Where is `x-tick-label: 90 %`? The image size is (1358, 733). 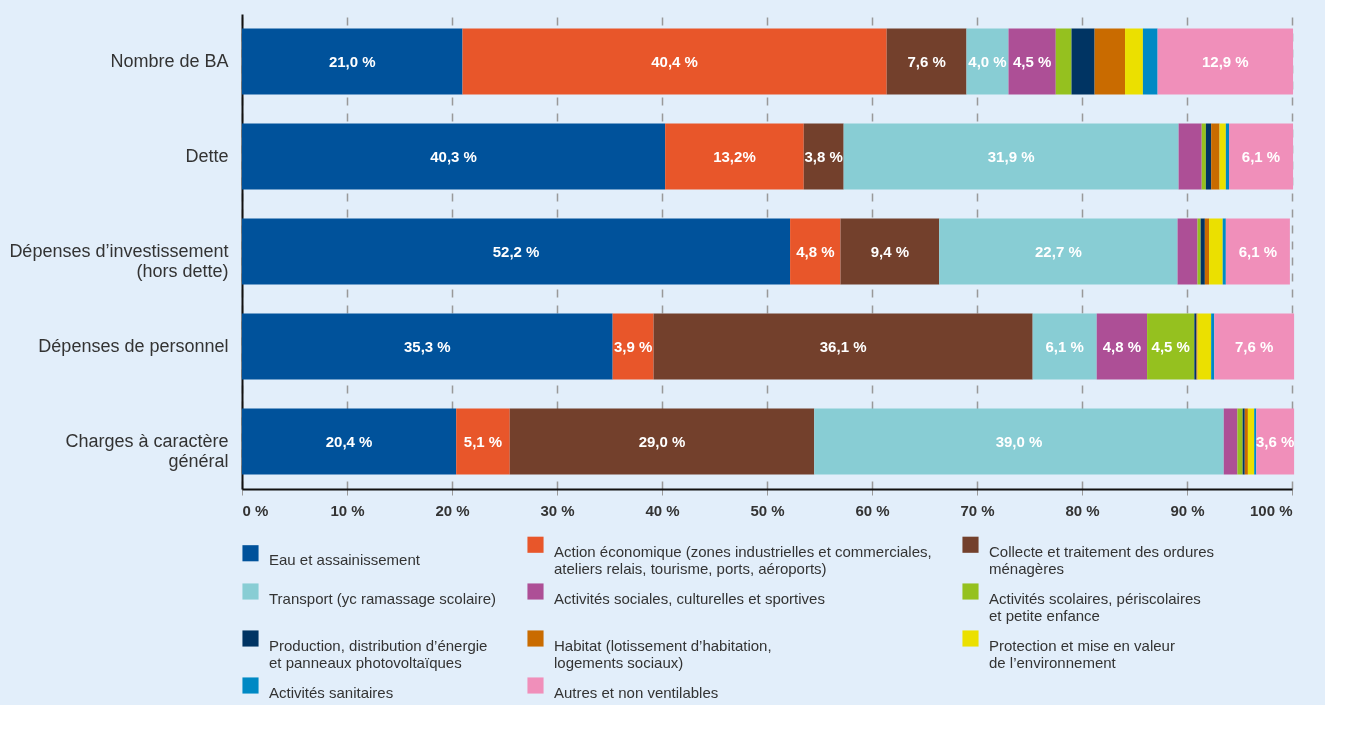
x-tick-label: 90 % is located at coordinates (1187, 510).